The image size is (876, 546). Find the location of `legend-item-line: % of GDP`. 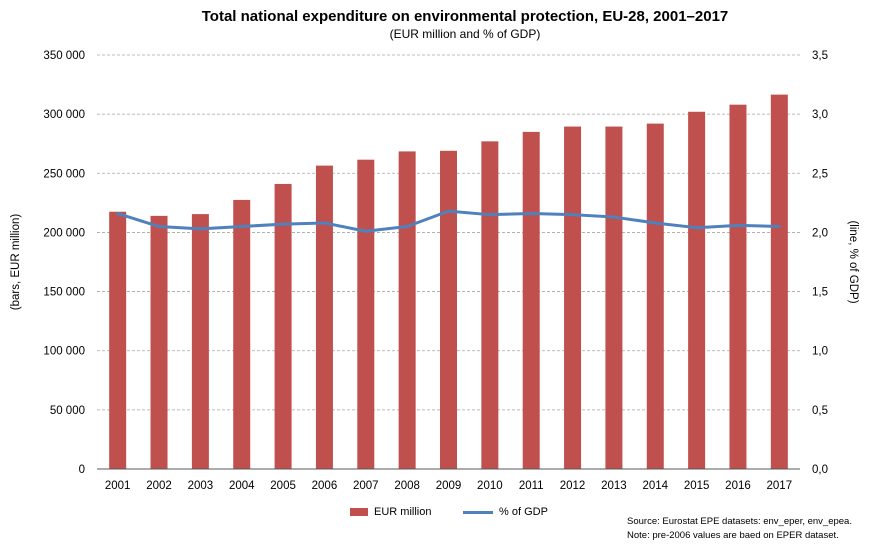

legend-item-line: % of GDP is located at coordinates (505, 512).